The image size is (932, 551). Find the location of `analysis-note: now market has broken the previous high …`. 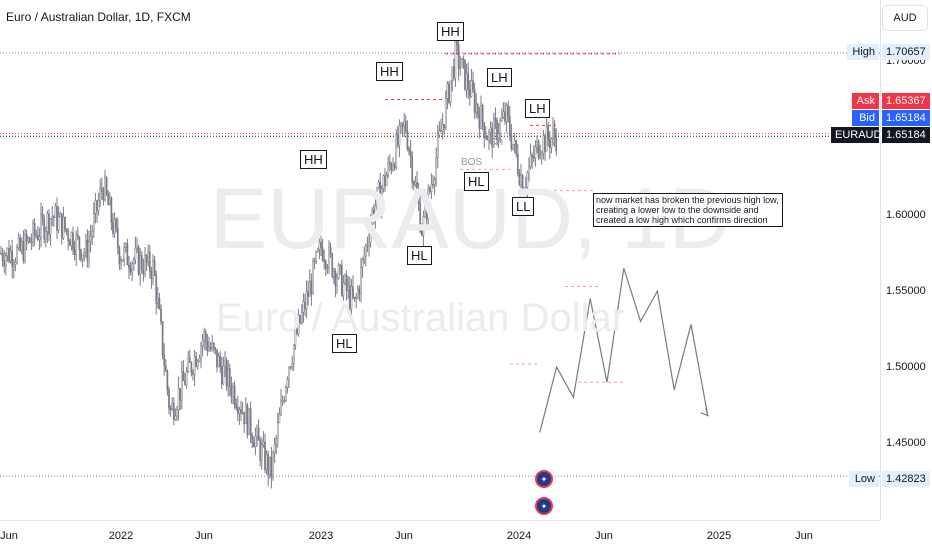

analysis-note: now market has broken the previous high … is located at coordinates (688, 210).